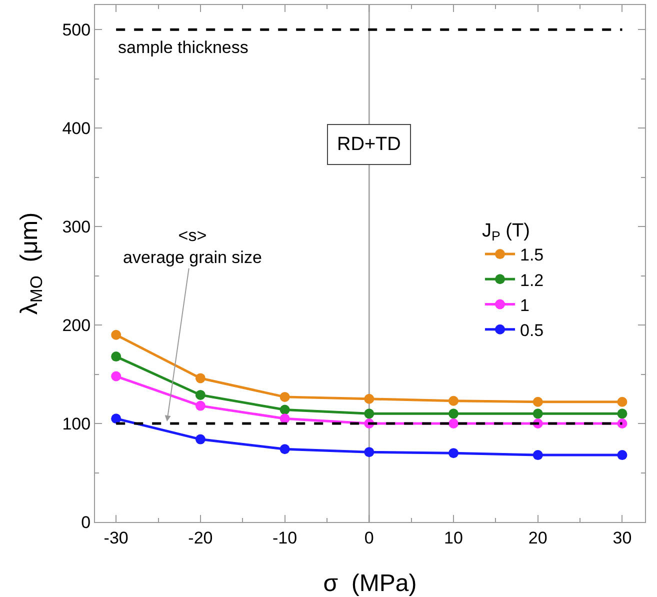 Image resolution: width=657 pixels, height=597 pixels. Describe the element at coordinates (370, 583) in the screenshot. I see `x-axis-title: σ (MPa)` at that location.